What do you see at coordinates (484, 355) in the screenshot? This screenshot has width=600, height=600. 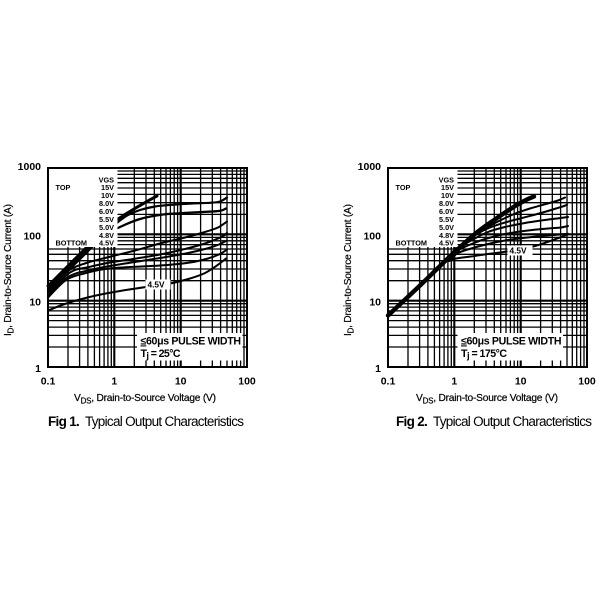 I see `svg-text: Tj = 175°C` at bounding box center [484, 355].